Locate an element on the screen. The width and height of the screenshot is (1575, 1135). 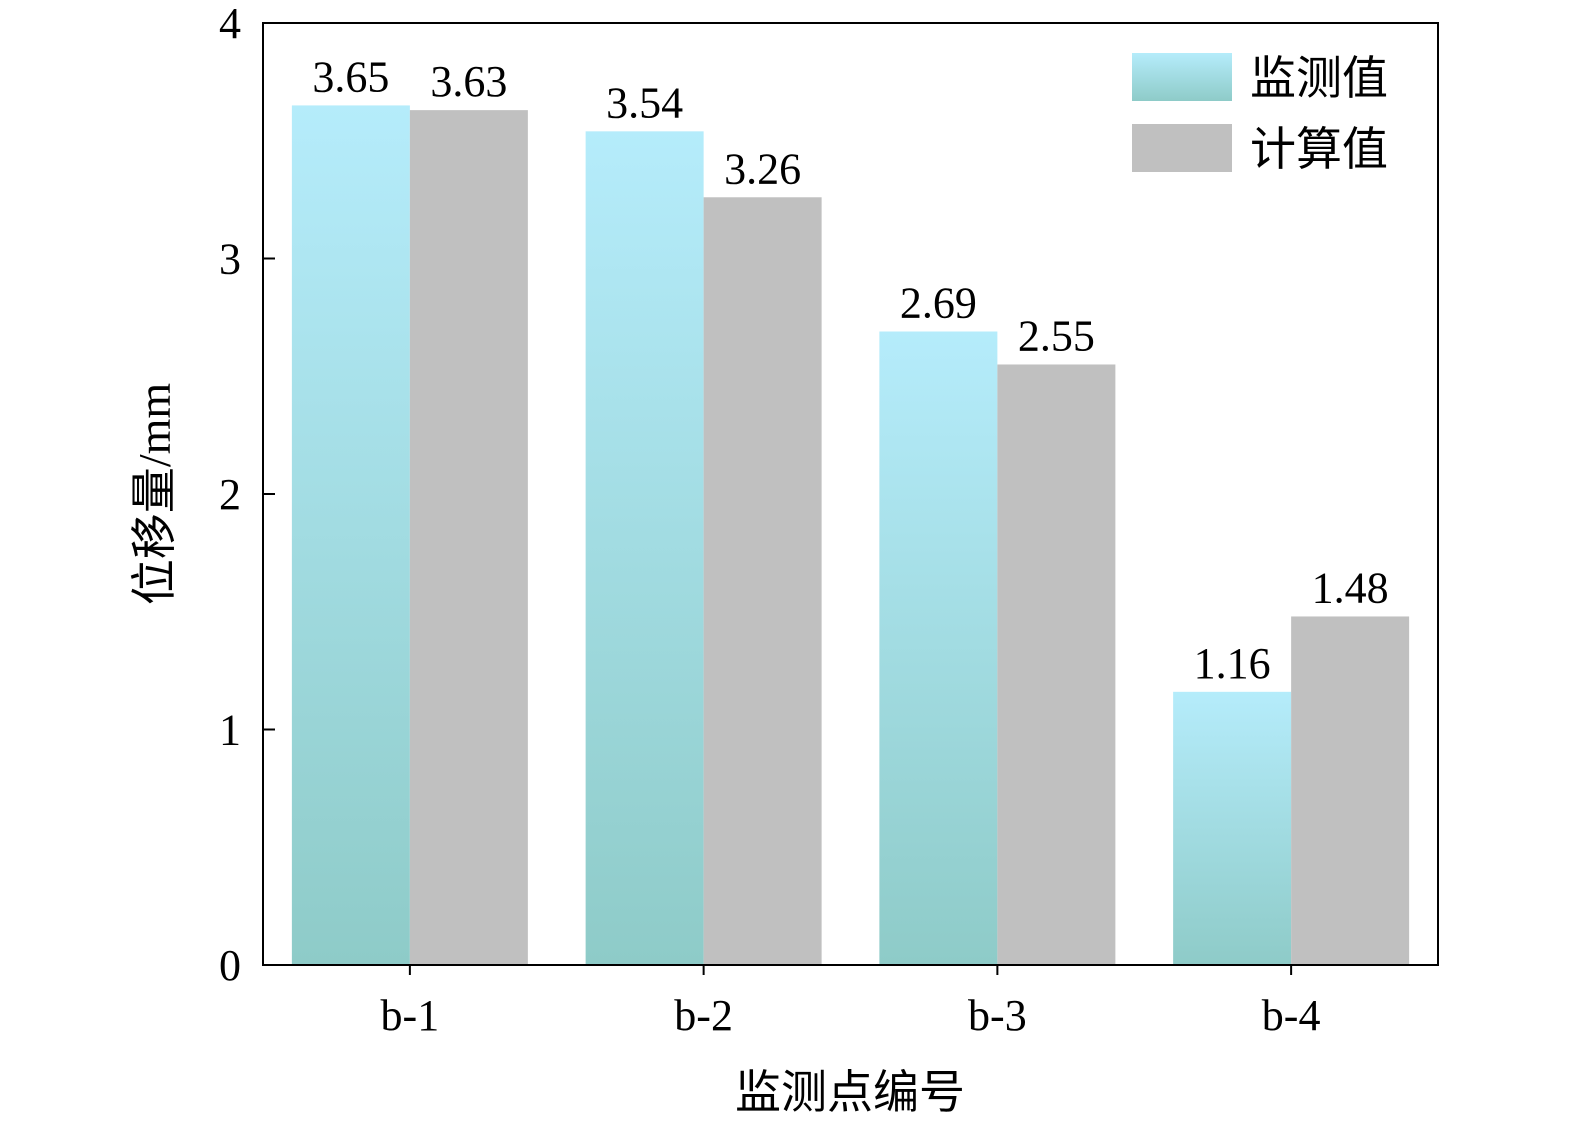
y-tick-label: 1 is located at coordinates (230, 730).